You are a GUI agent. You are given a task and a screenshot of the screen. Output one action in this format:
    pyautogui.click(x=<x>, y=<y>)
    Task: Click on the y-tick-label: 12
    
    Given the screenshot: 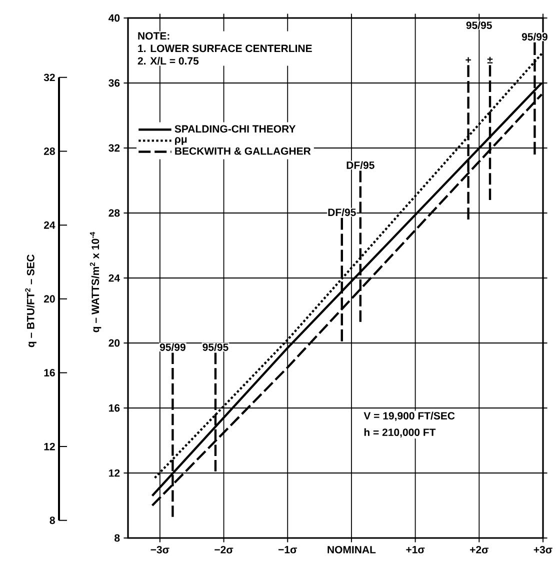 What is the action you would take?
    pyautogui.click(x=114, y=473)
    